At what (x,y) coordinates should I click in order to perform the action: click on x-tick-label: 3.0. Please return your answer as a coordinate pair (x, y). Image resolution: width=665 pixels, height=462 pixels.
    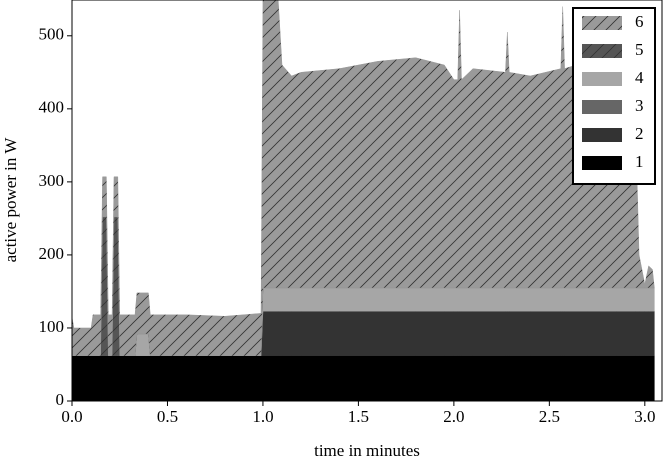
    Looking at the image, I should click on (644, 416).